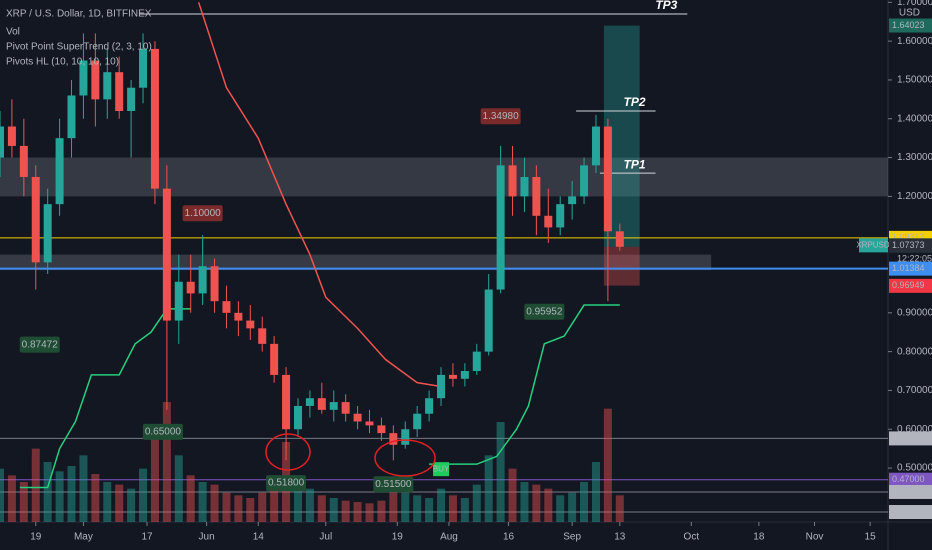  What do you see at coordinates (914, 4) in the screenshot?
I see `y-tick-label: 1.70000` at bounding box center [914, 4].